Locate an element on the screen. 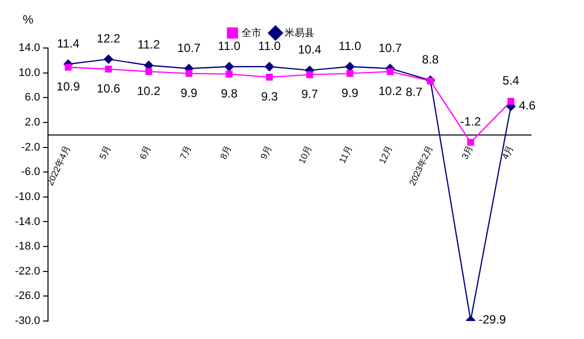  data-label: 9.3 is located at coordinates (269, 96).